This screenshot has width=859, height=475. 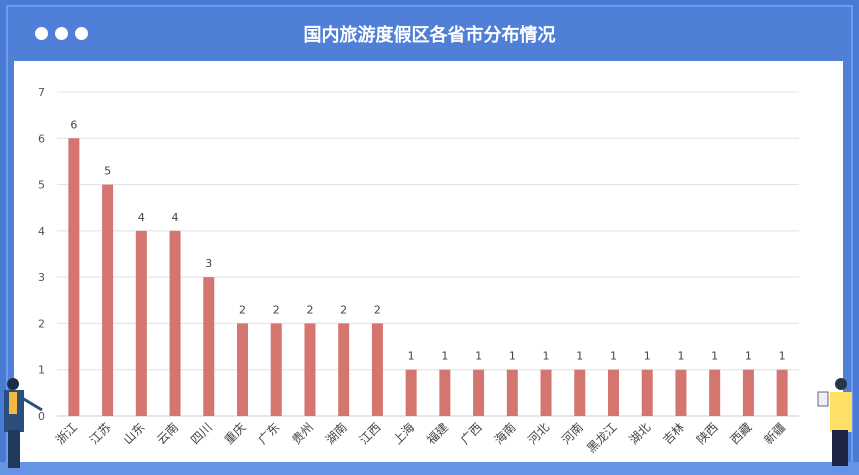 I want to click on title-bar: 国内旅游度假区各省市分布情况, so click(x=429, y=33).